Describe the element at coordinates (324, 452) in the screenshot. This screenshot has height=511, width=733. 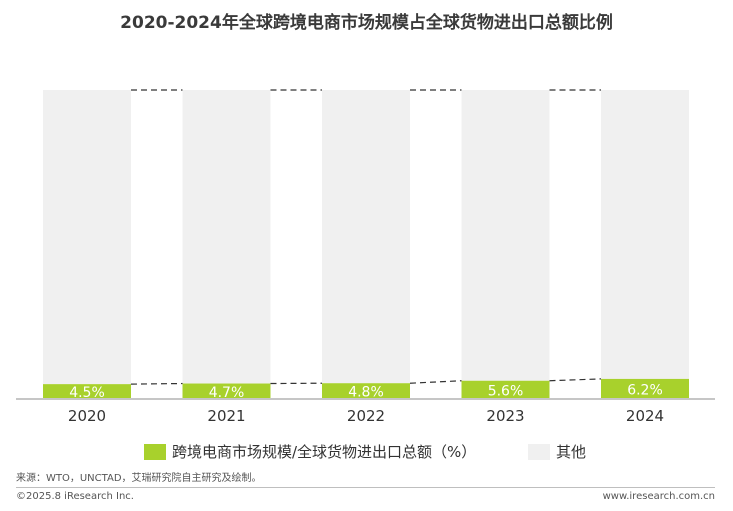
I see `legend-label-cross-border: 跨境电商市场规模/全球货物进出口总额（%）` at that location.